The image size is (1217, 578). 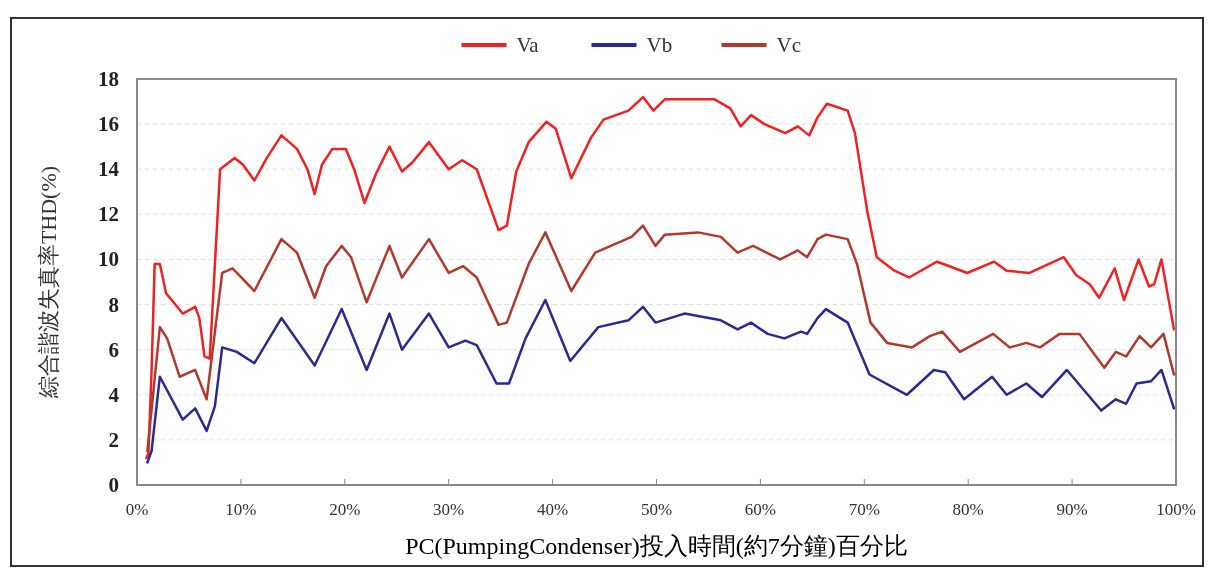 I want to click on x-tick-label: 10%, so click(x=241, y=509).